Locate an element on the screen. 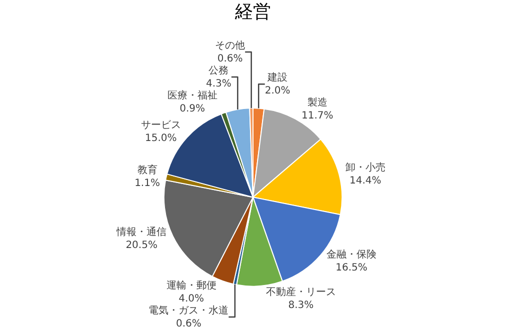  slice-label: 製造 is located at coordinates (317, 102).